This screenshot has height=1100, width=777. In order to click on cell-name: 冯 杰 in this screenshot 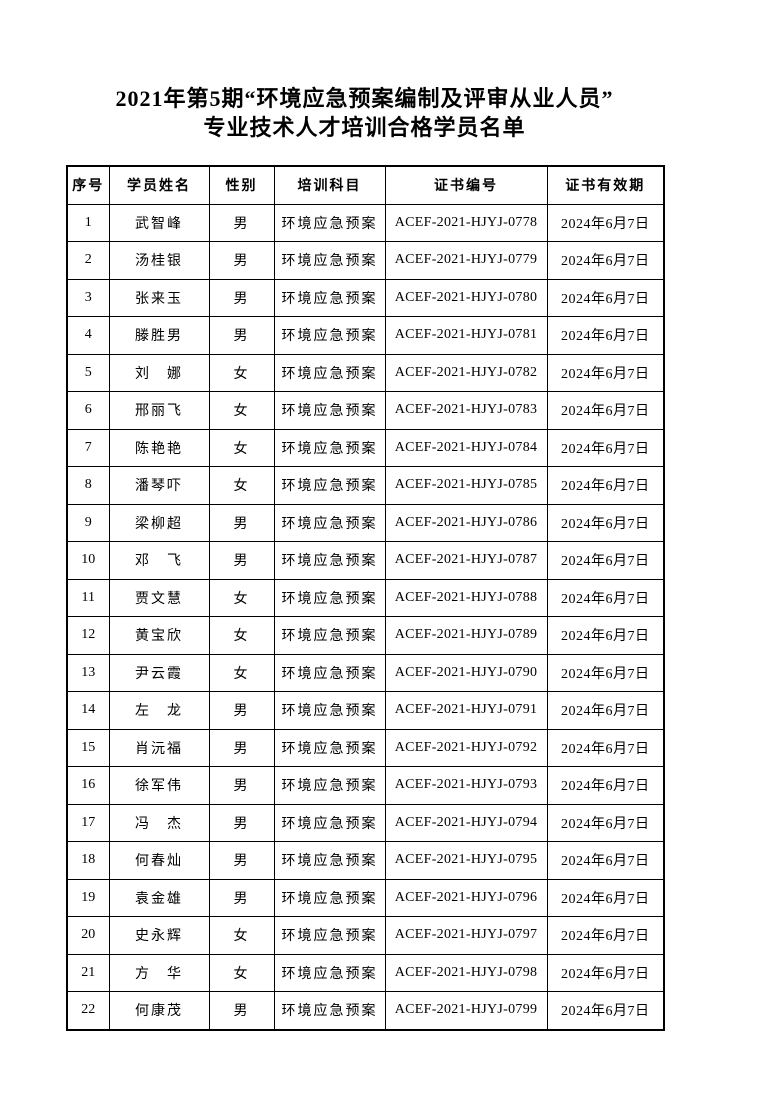, I will do `click(159, 822)`.